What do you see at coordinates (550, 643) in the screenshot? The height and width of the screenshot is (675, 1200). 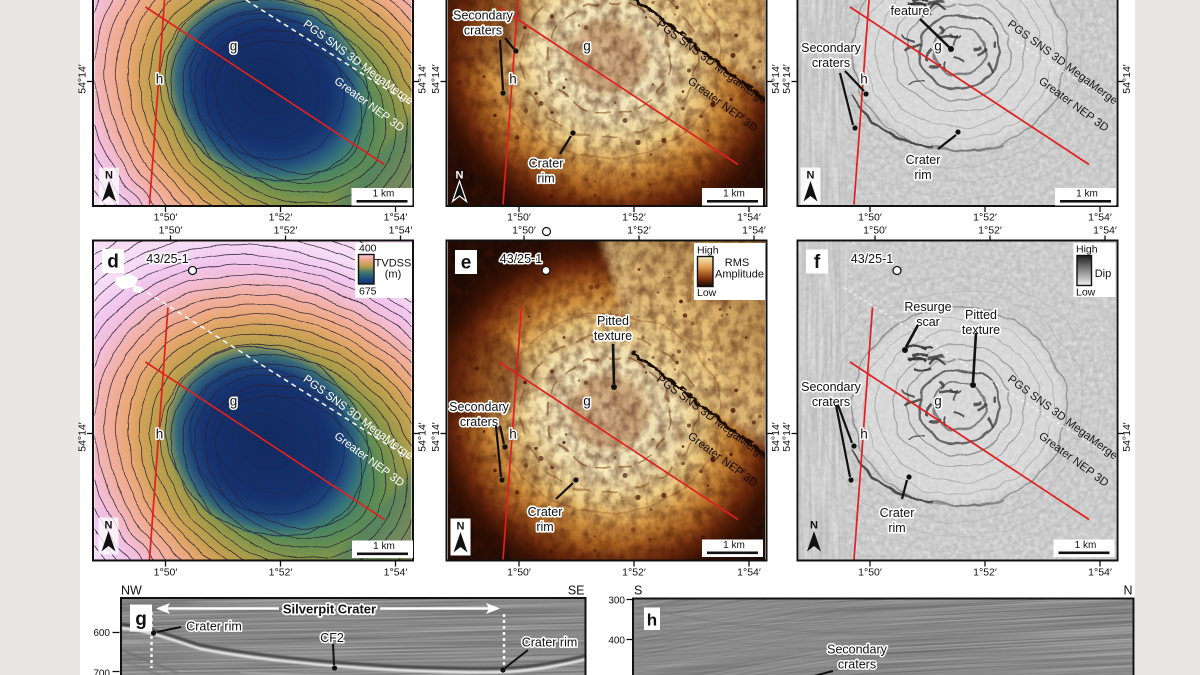 I see `svg-text: Crater rim` at bounding box center [550, 643].